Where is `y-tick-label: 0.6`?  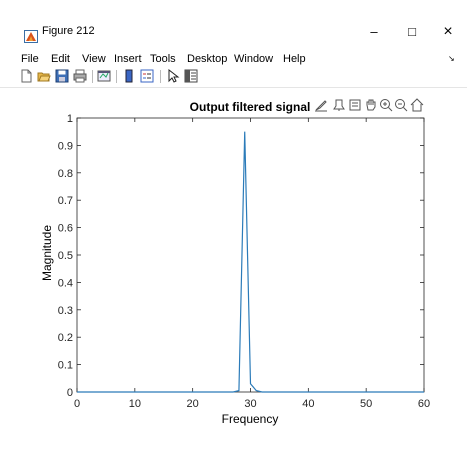
y-tick-label: 0.6 is located at coordinates (65, 229).